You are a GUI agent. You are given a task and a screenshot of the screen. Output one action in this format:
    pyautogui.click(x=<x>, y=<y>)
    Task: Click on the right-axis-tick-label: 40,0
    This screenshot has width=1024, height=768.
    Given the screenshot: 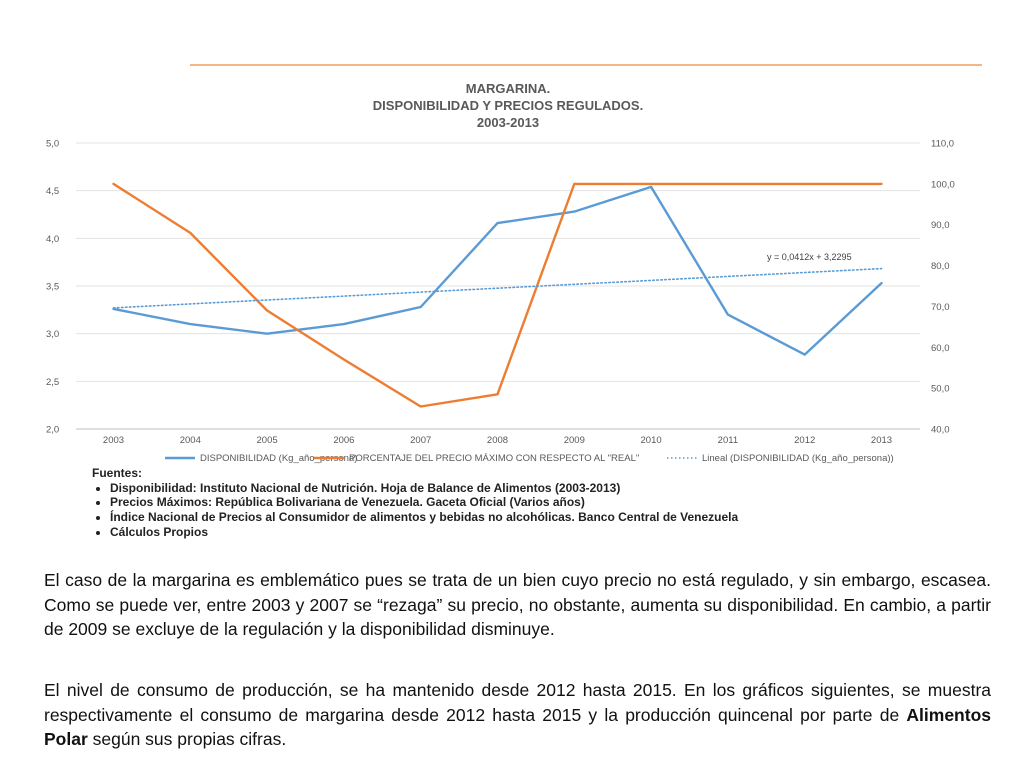 What is the action you would take?
    pyautogui.click(x=940, y=430)
    